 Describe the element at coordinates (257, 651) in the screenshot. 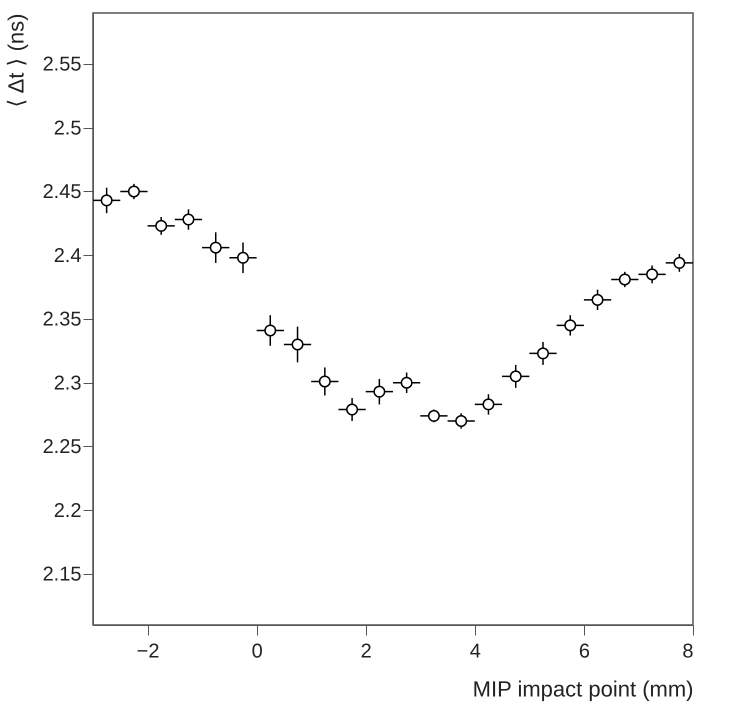

I see `x-tick-label: 0` at that location.